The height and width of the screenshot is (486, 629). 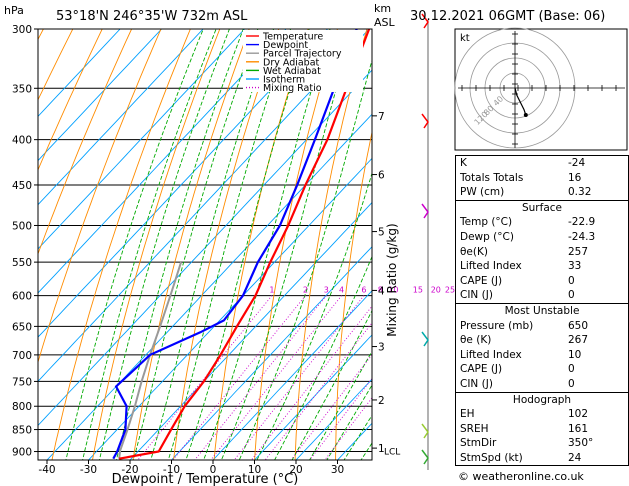 I want to click on surface-row: Lifted Index 33, so click(x=521, y=266).